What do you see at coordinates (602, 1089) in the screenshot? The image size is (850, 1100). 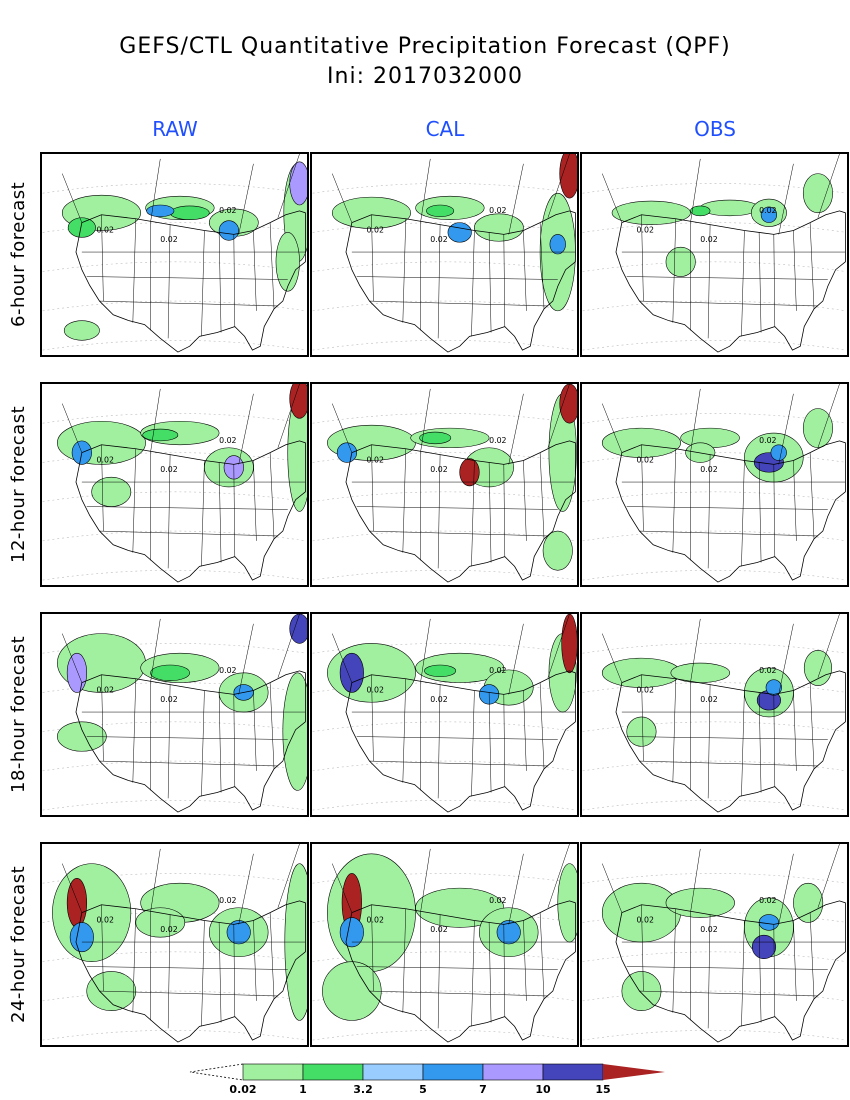 I see `colorbar-tick-label: 15` at bounding box center [602, 1089].